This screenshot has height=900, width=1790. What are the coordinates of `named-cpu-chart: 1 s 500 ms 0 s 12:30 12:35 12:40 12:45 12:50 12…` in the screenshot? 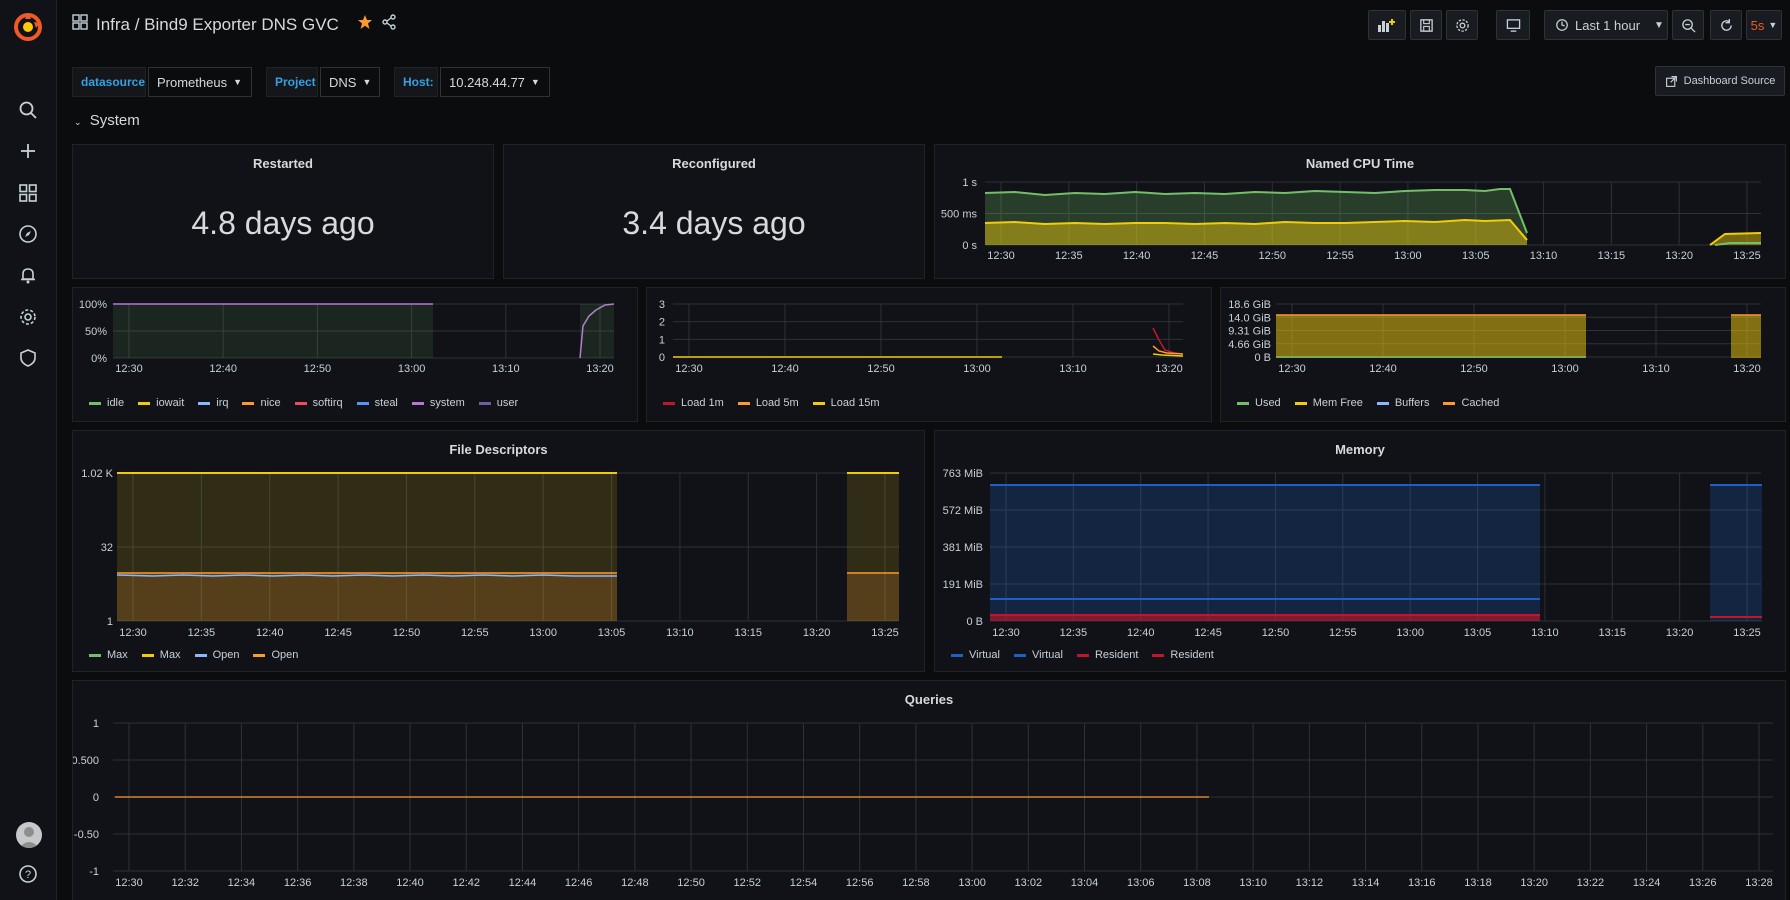 It's located at (1360, 211).